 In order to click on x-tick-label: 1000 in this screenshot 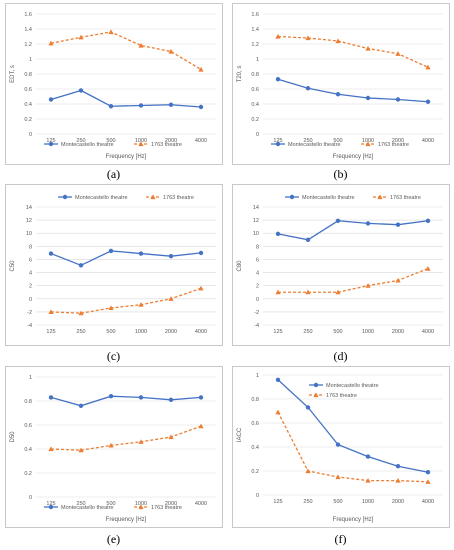, I will do `click(368, 141)`.